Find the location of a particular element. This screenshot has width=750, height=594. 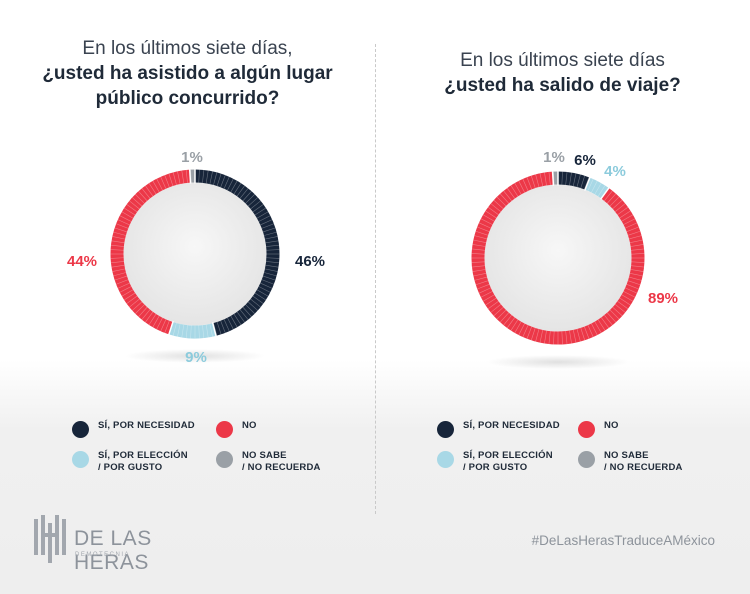

data-label: 9% is located at coordinates (196, 357).